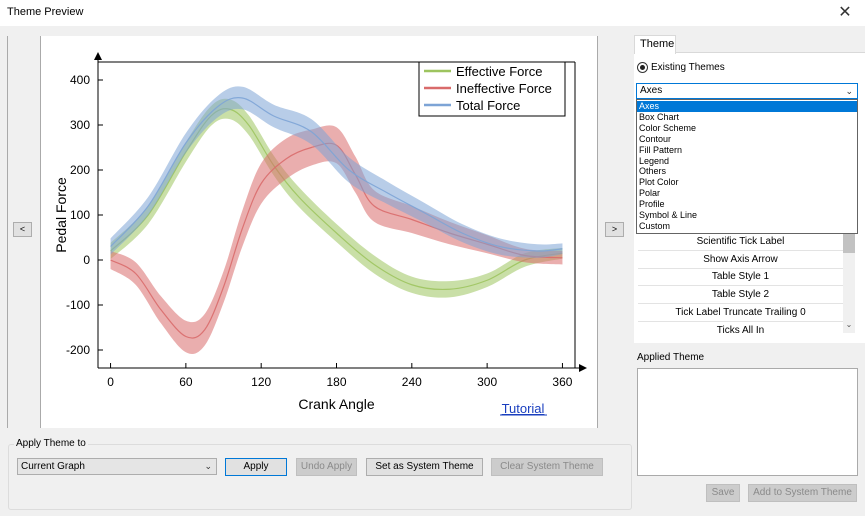 The width and height of the screenshot is (865, 516). I want to click on dropdown-option: Plot Color, so click(659, 182).